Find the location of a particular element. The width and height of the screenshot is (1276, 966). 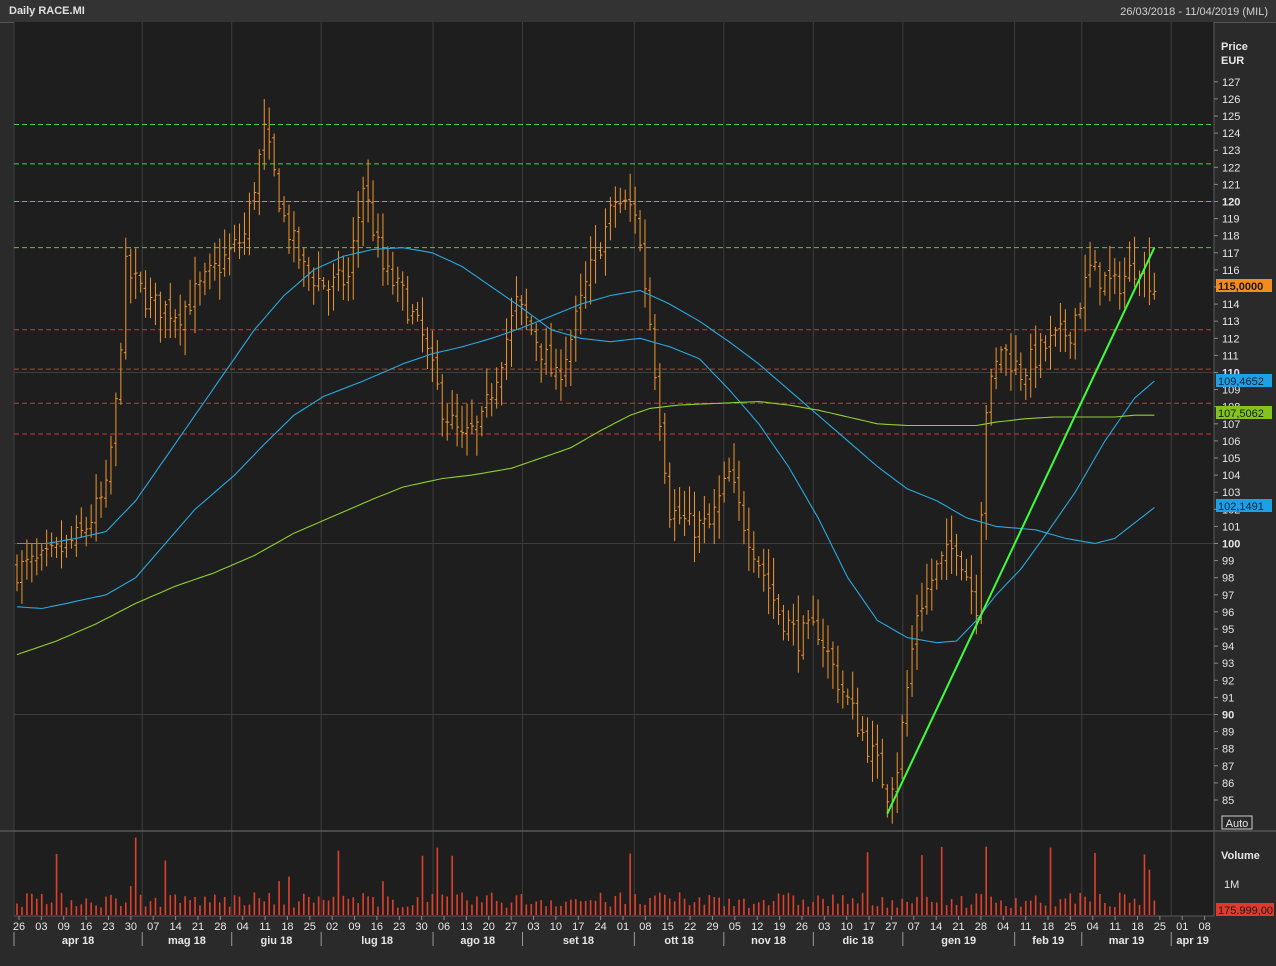

price-tick-label: 103 is located at coordinates (1231, 493).